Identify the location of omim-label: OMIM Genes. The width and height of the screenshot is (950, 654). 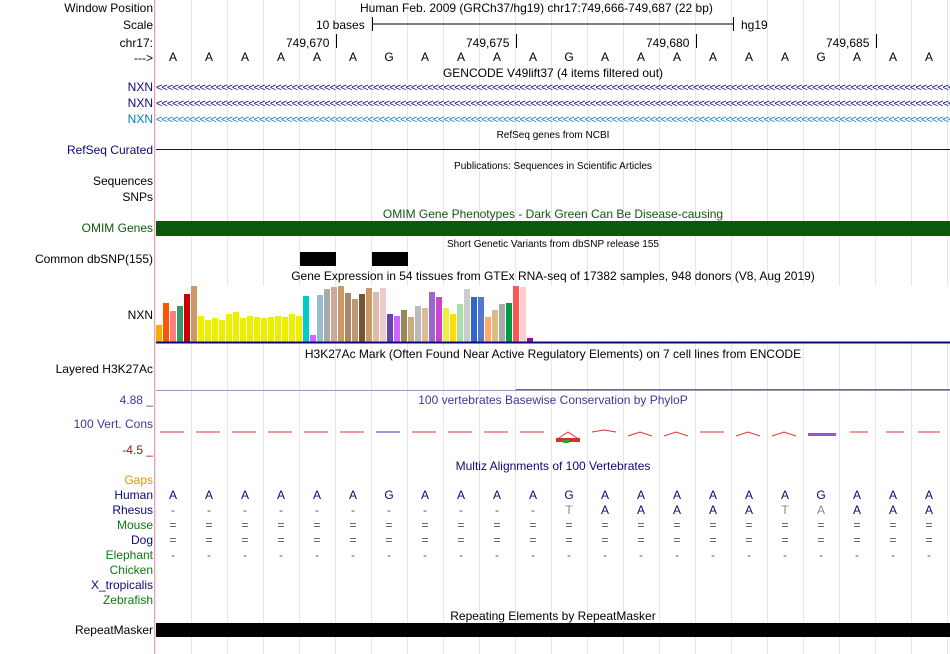
(117, 228).